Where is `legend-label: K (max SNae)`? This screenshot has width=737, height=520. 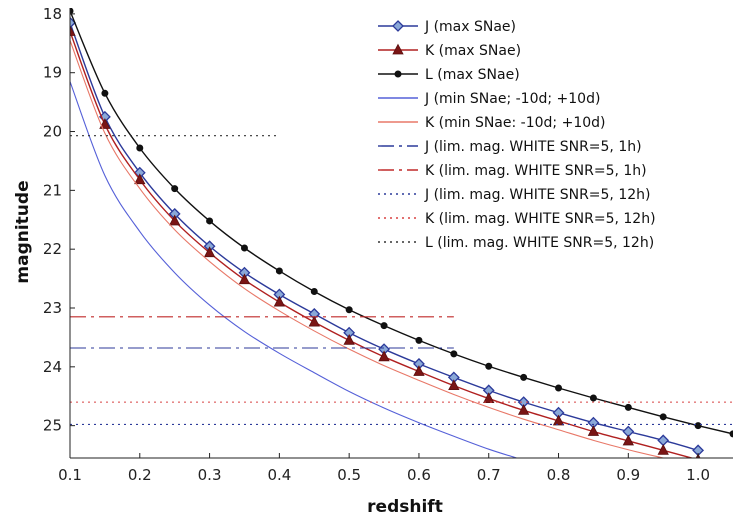 legend-label: K (max SNae) is located at coordinates (473, 51).